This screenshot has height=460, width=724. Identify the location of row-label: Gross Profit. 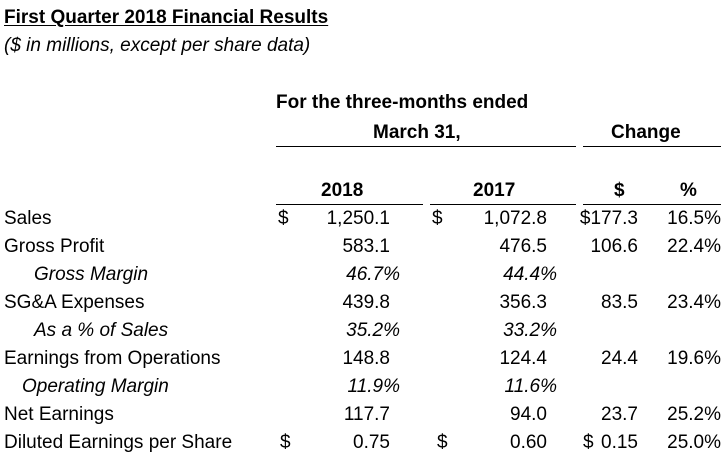
(54, 246).